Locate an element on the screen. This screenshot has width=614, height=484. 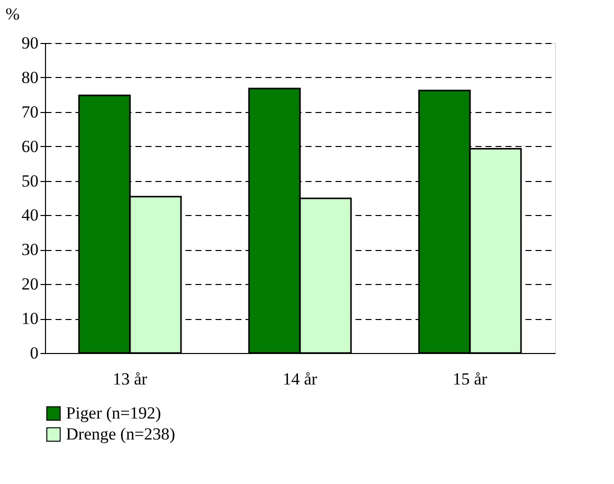
y-tick-label: 80 is located at coordinates (30, 77).